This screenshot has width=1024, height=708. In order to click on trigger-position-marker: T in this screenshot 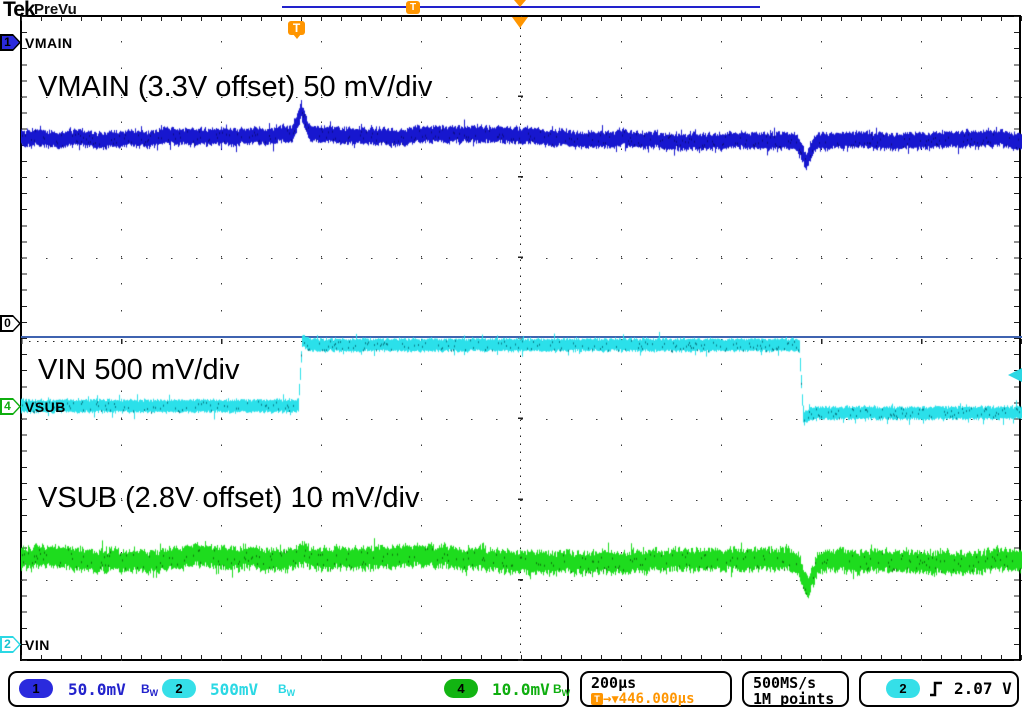, I will do `click(296, 28)`.